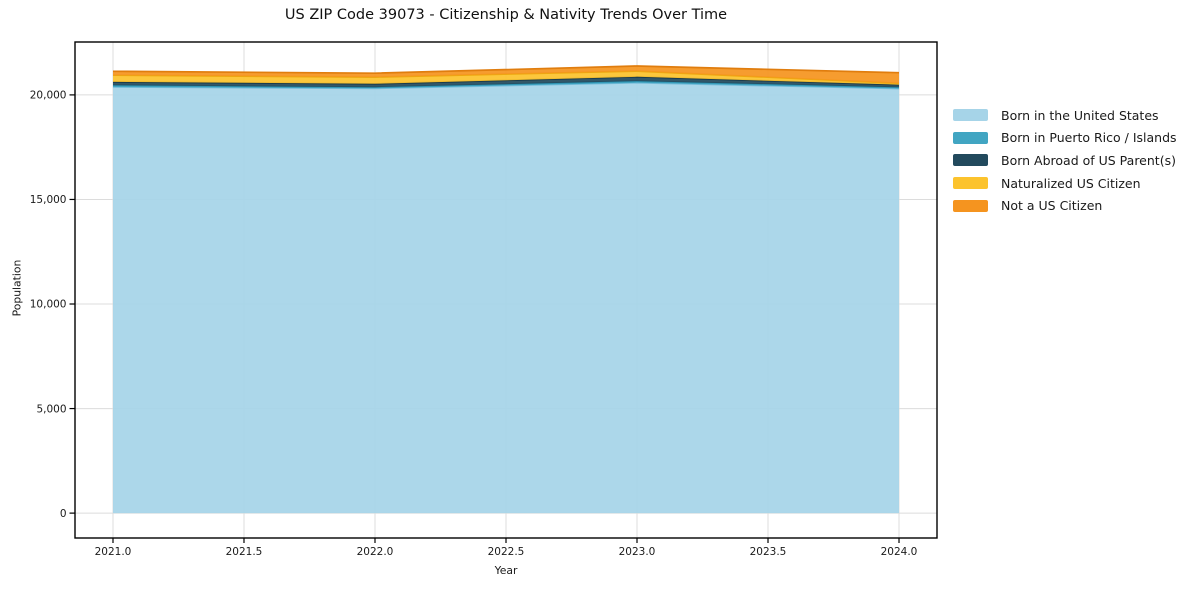 Image resolution: width=1189 pixels, height=590 pixels. I want to click on legend-item-4: Not a US Citizen, so click(1065, 205).